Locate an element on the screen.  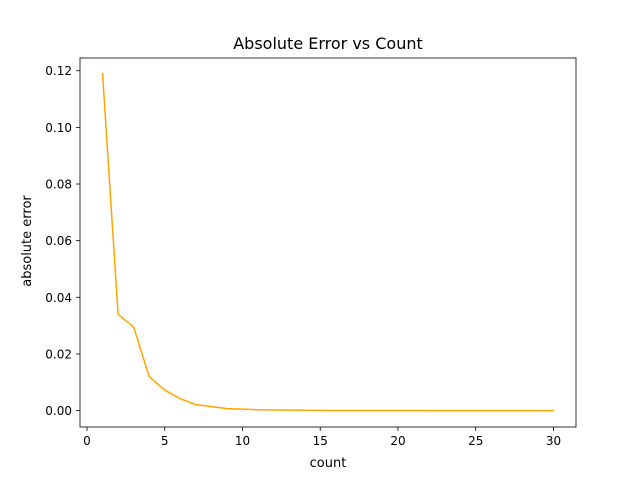
x-tick-label: 15 is located at coordinates (320, 441).